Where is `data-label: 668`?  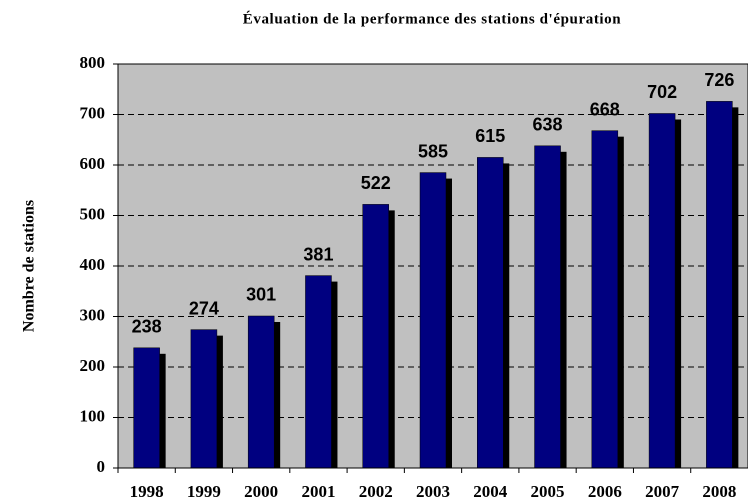 data-label: 668 is located at coordinates (605, 109).